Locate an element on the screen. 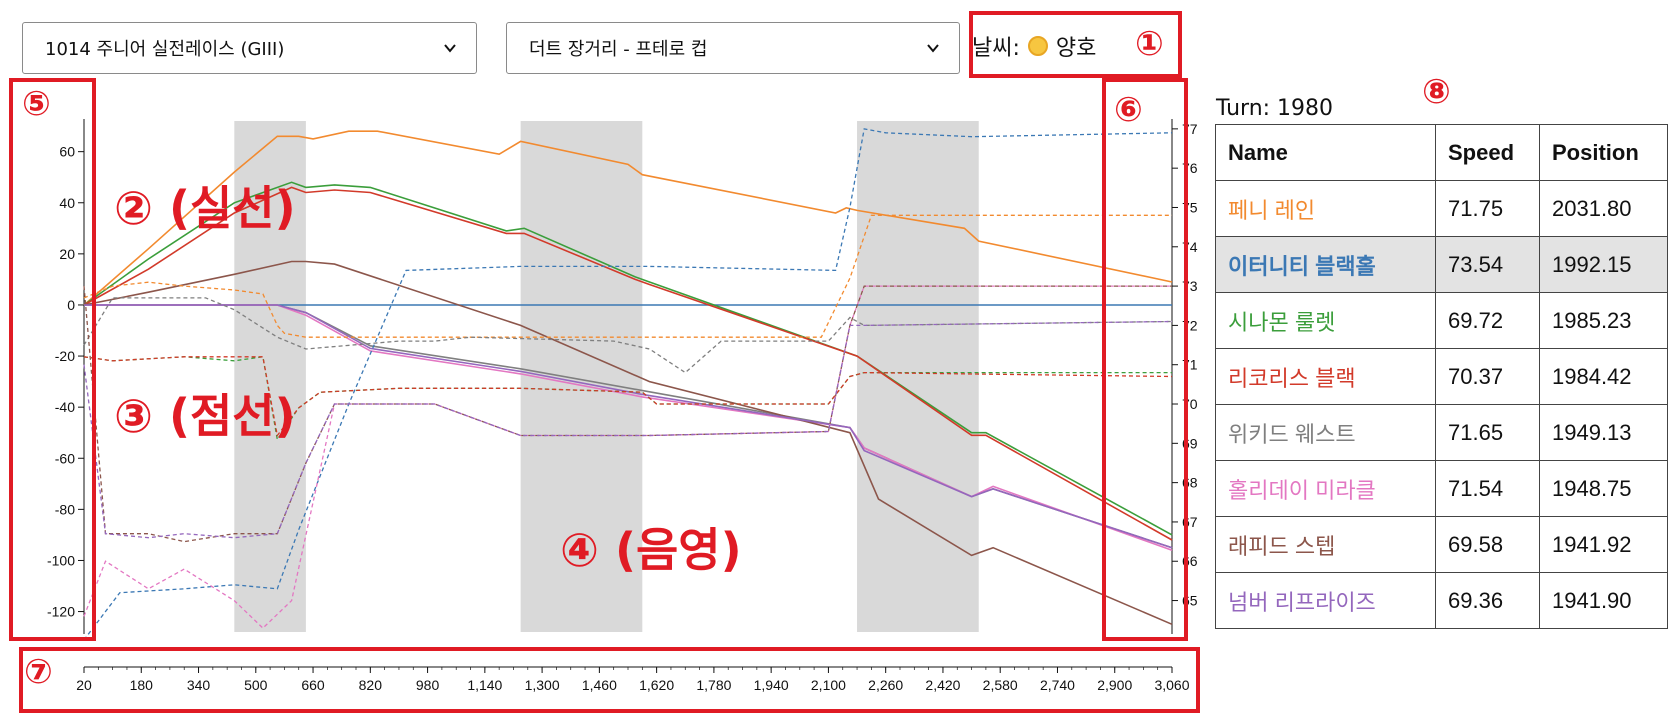 Image resolution: width=1676 pixels, height=719 pixels. left-axis-tick-label: -40 is located at coordinates (65, 407).